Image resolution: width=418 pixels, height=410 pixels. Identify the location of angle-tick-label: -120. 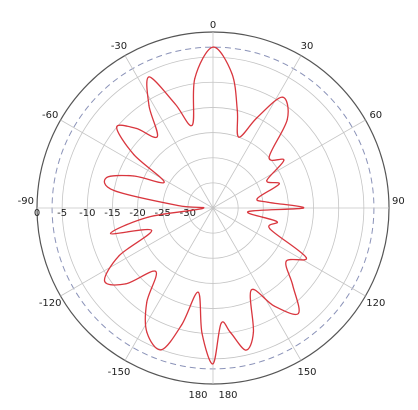
(50, 303).